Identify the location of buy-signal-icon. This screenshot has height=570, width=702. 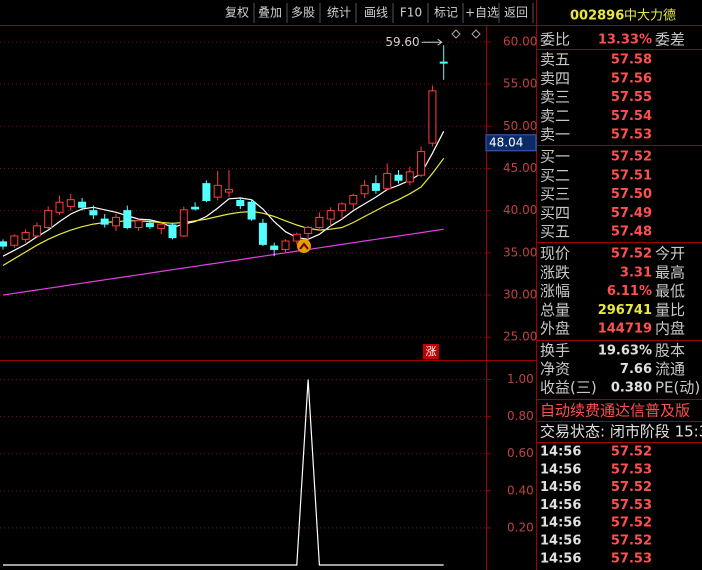
(304, 246).